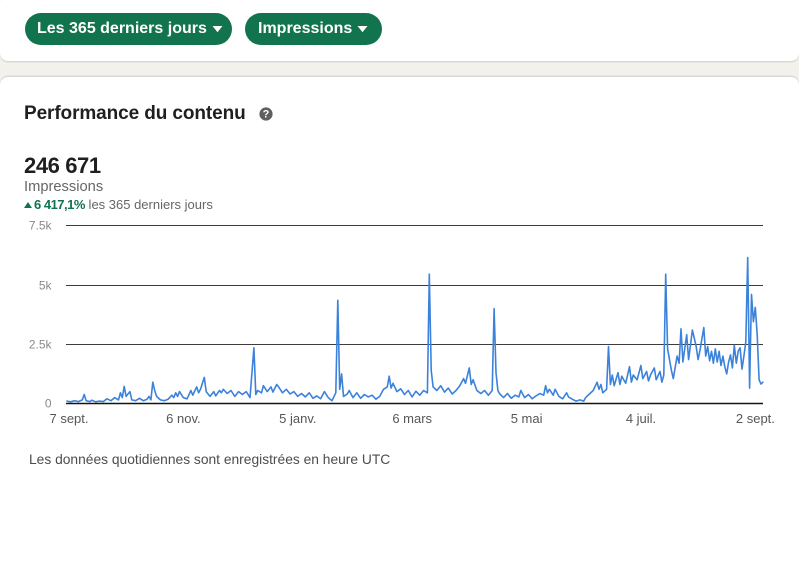 This screenshot has width=801, height=577. What do you see at coordinates (68, 418) in the screenshot?
I see `svg-text: 7 sept.` at bounding box center [68, 418].